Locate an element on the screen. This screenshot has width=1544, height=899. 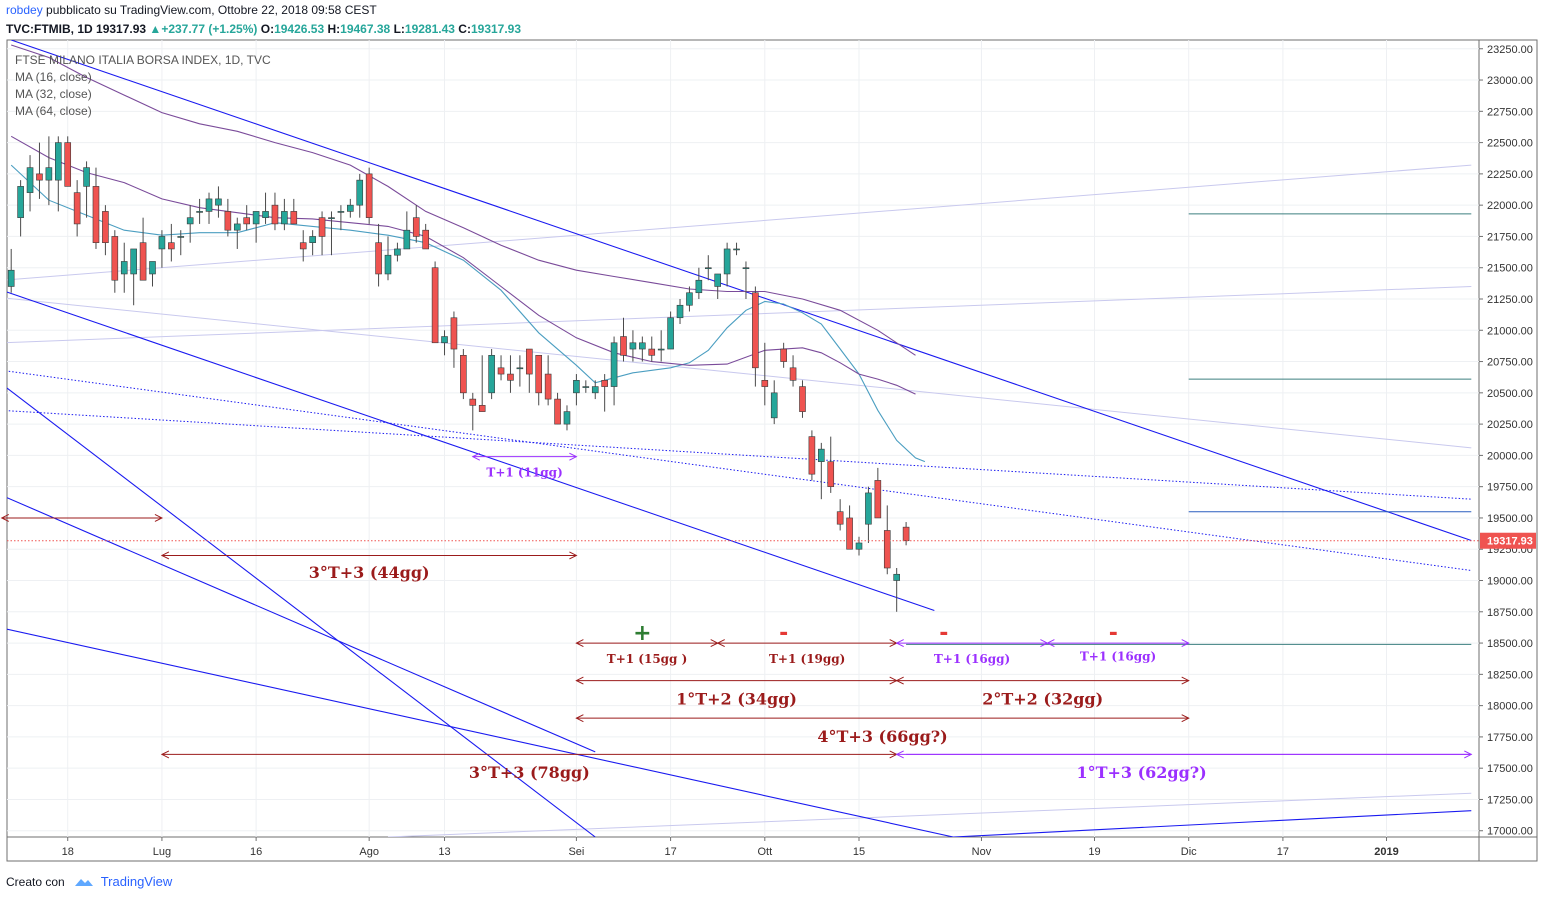
tradingview-brand: TradingView is located at coordinates (136, 881).